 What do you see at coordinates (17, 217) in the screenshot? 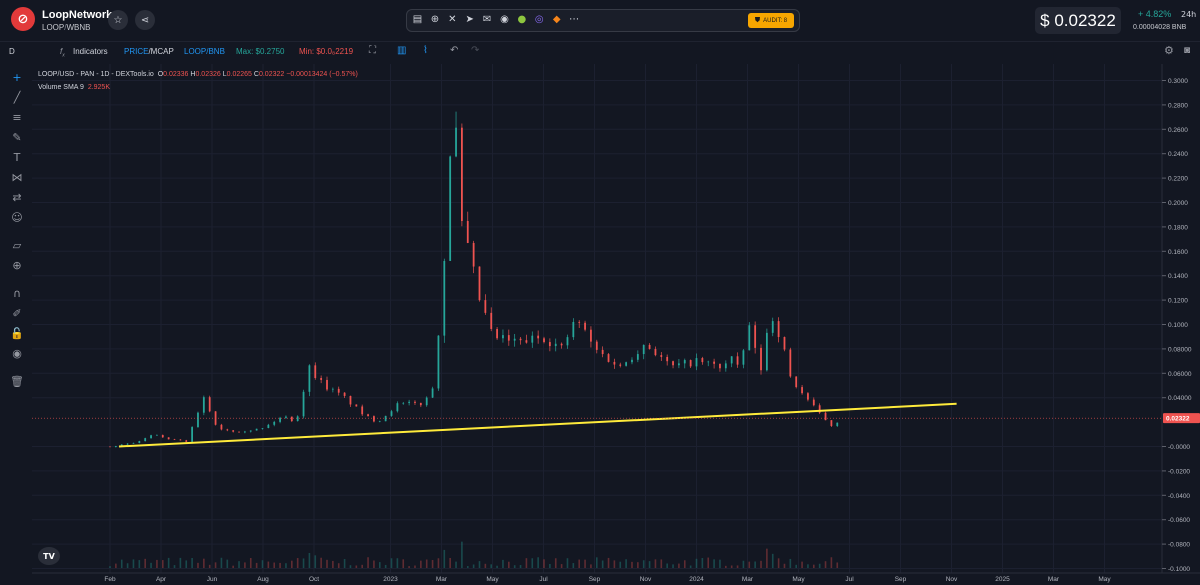
I see `emoji-icon: ☺` at bounding box center [17, 217].